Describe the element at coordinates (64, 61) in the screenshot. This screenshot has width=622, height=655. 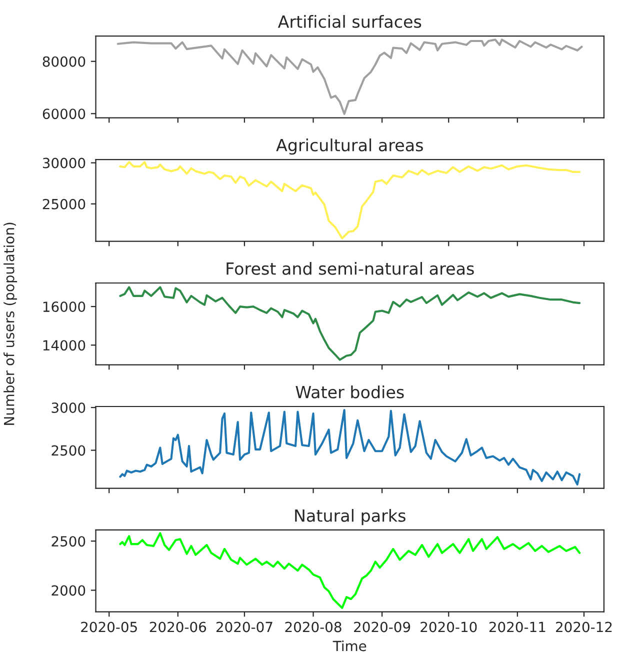
I see `y-tick-label: 80000` at that location.